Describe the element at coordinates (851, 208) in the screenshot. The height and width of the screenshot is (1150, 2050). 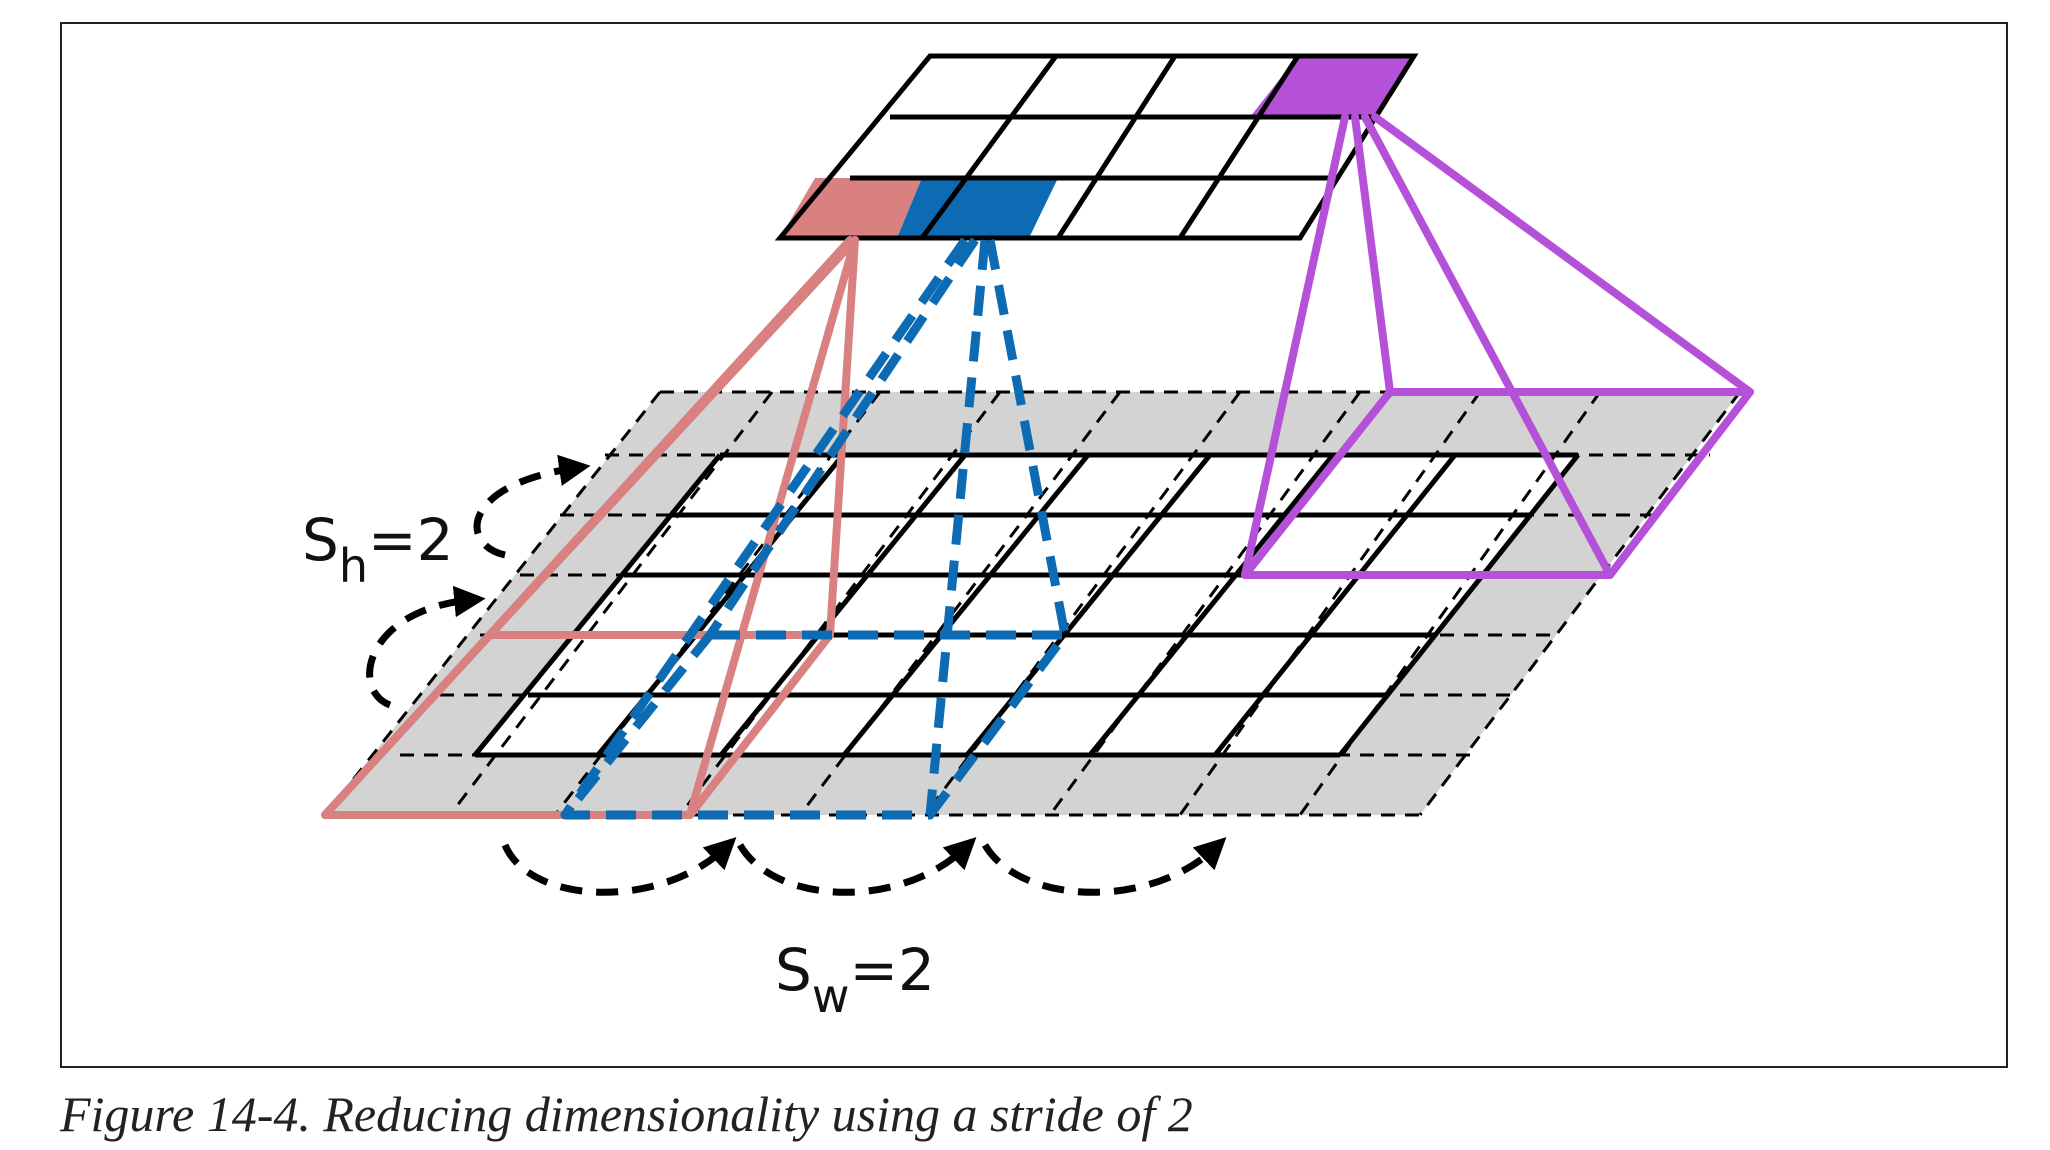
I see `output-cell-red` at that location.